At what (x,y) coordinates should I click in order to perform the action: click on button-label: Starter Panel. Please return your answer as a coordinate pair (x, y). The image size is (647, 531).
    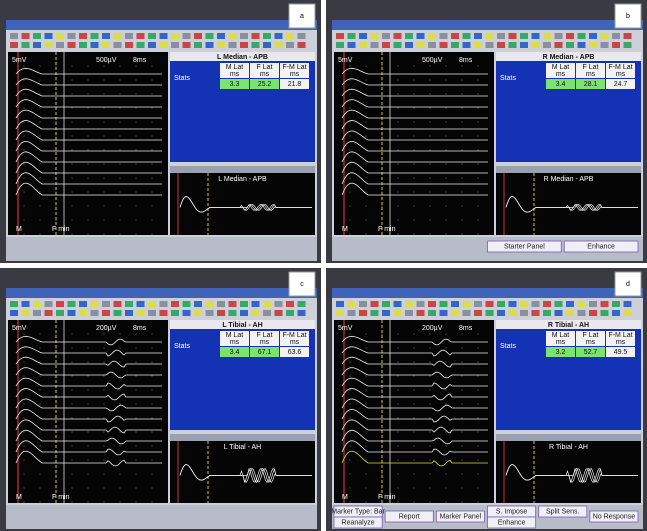
    Looking at the image, I should click on (524, 246).